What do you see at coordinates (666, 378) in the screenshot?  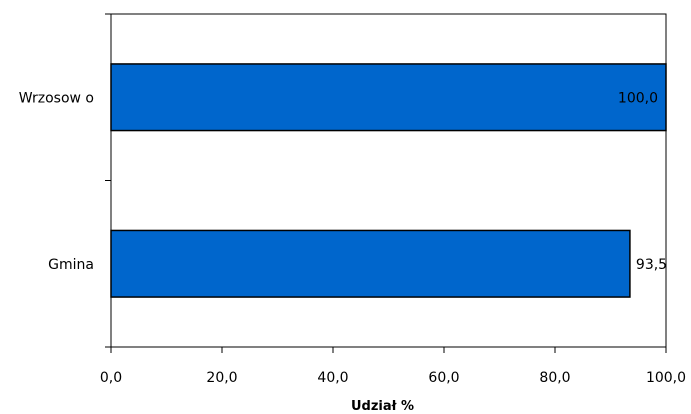 I see `x-tick-label: 100,0` at bounding box center [666, 378].